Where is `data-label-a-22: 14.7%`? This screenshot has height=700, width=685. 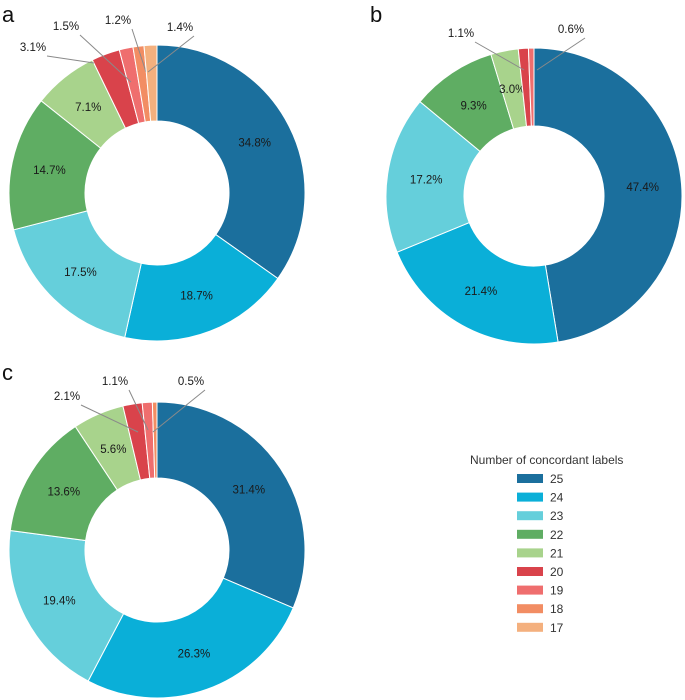
data-label-a-22: 14.7% is located at coordinates (49, 171).